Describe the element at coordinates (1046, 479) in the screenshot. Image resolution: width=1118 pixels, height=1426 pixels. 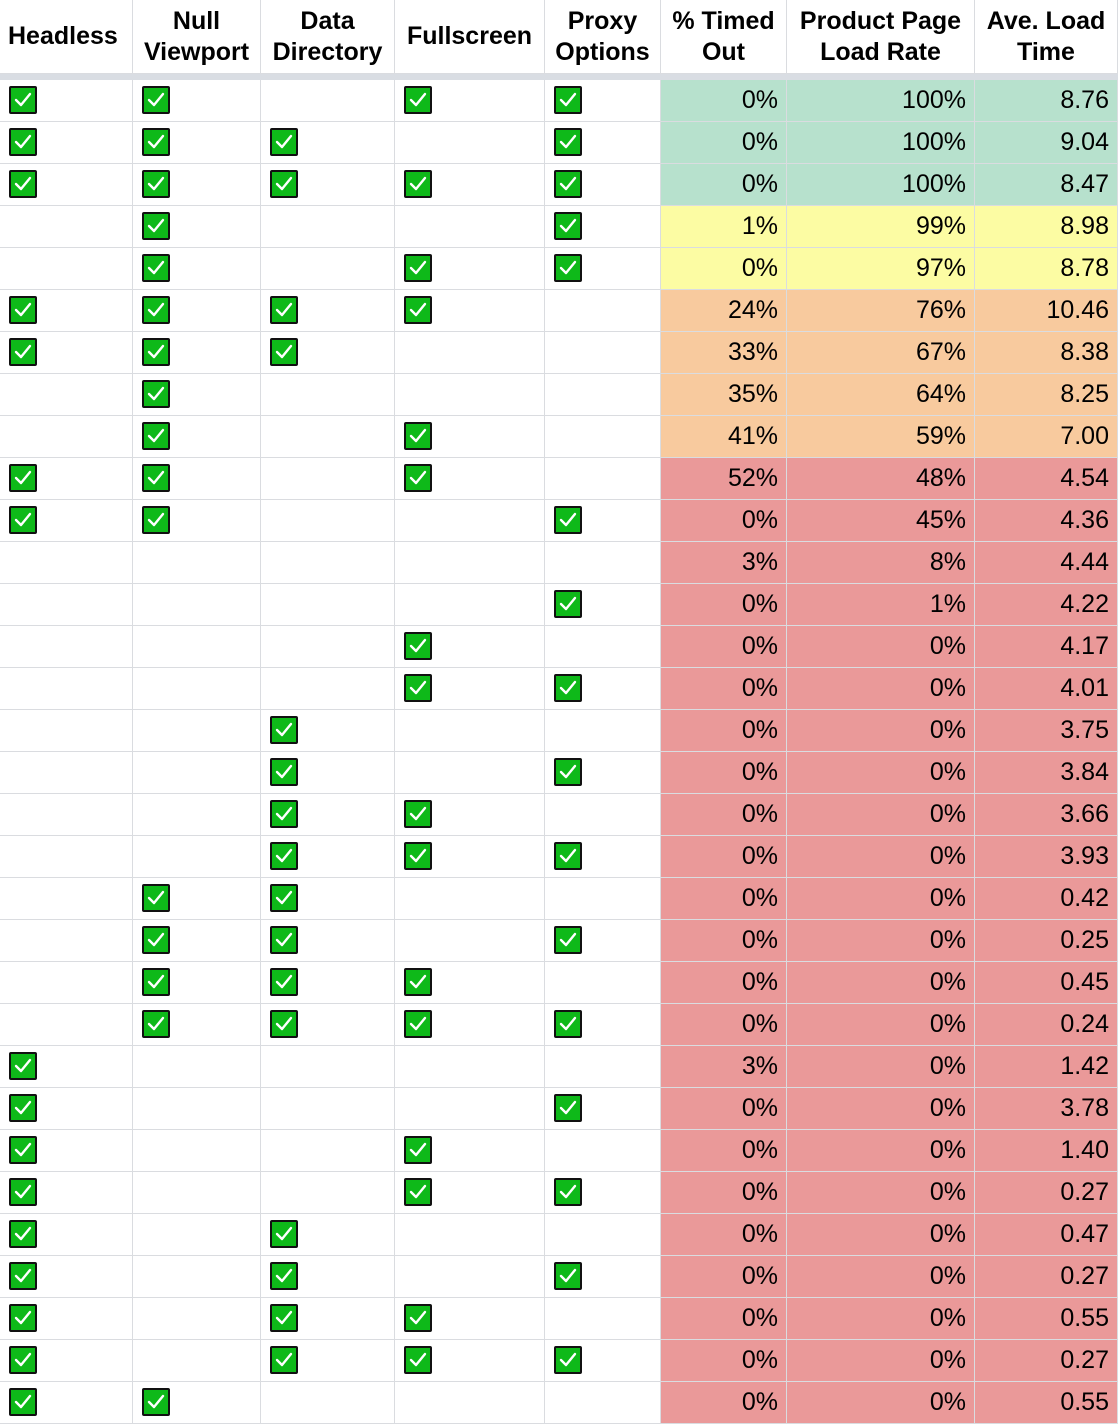
I see `load-time-cell: 4.54` at that location.